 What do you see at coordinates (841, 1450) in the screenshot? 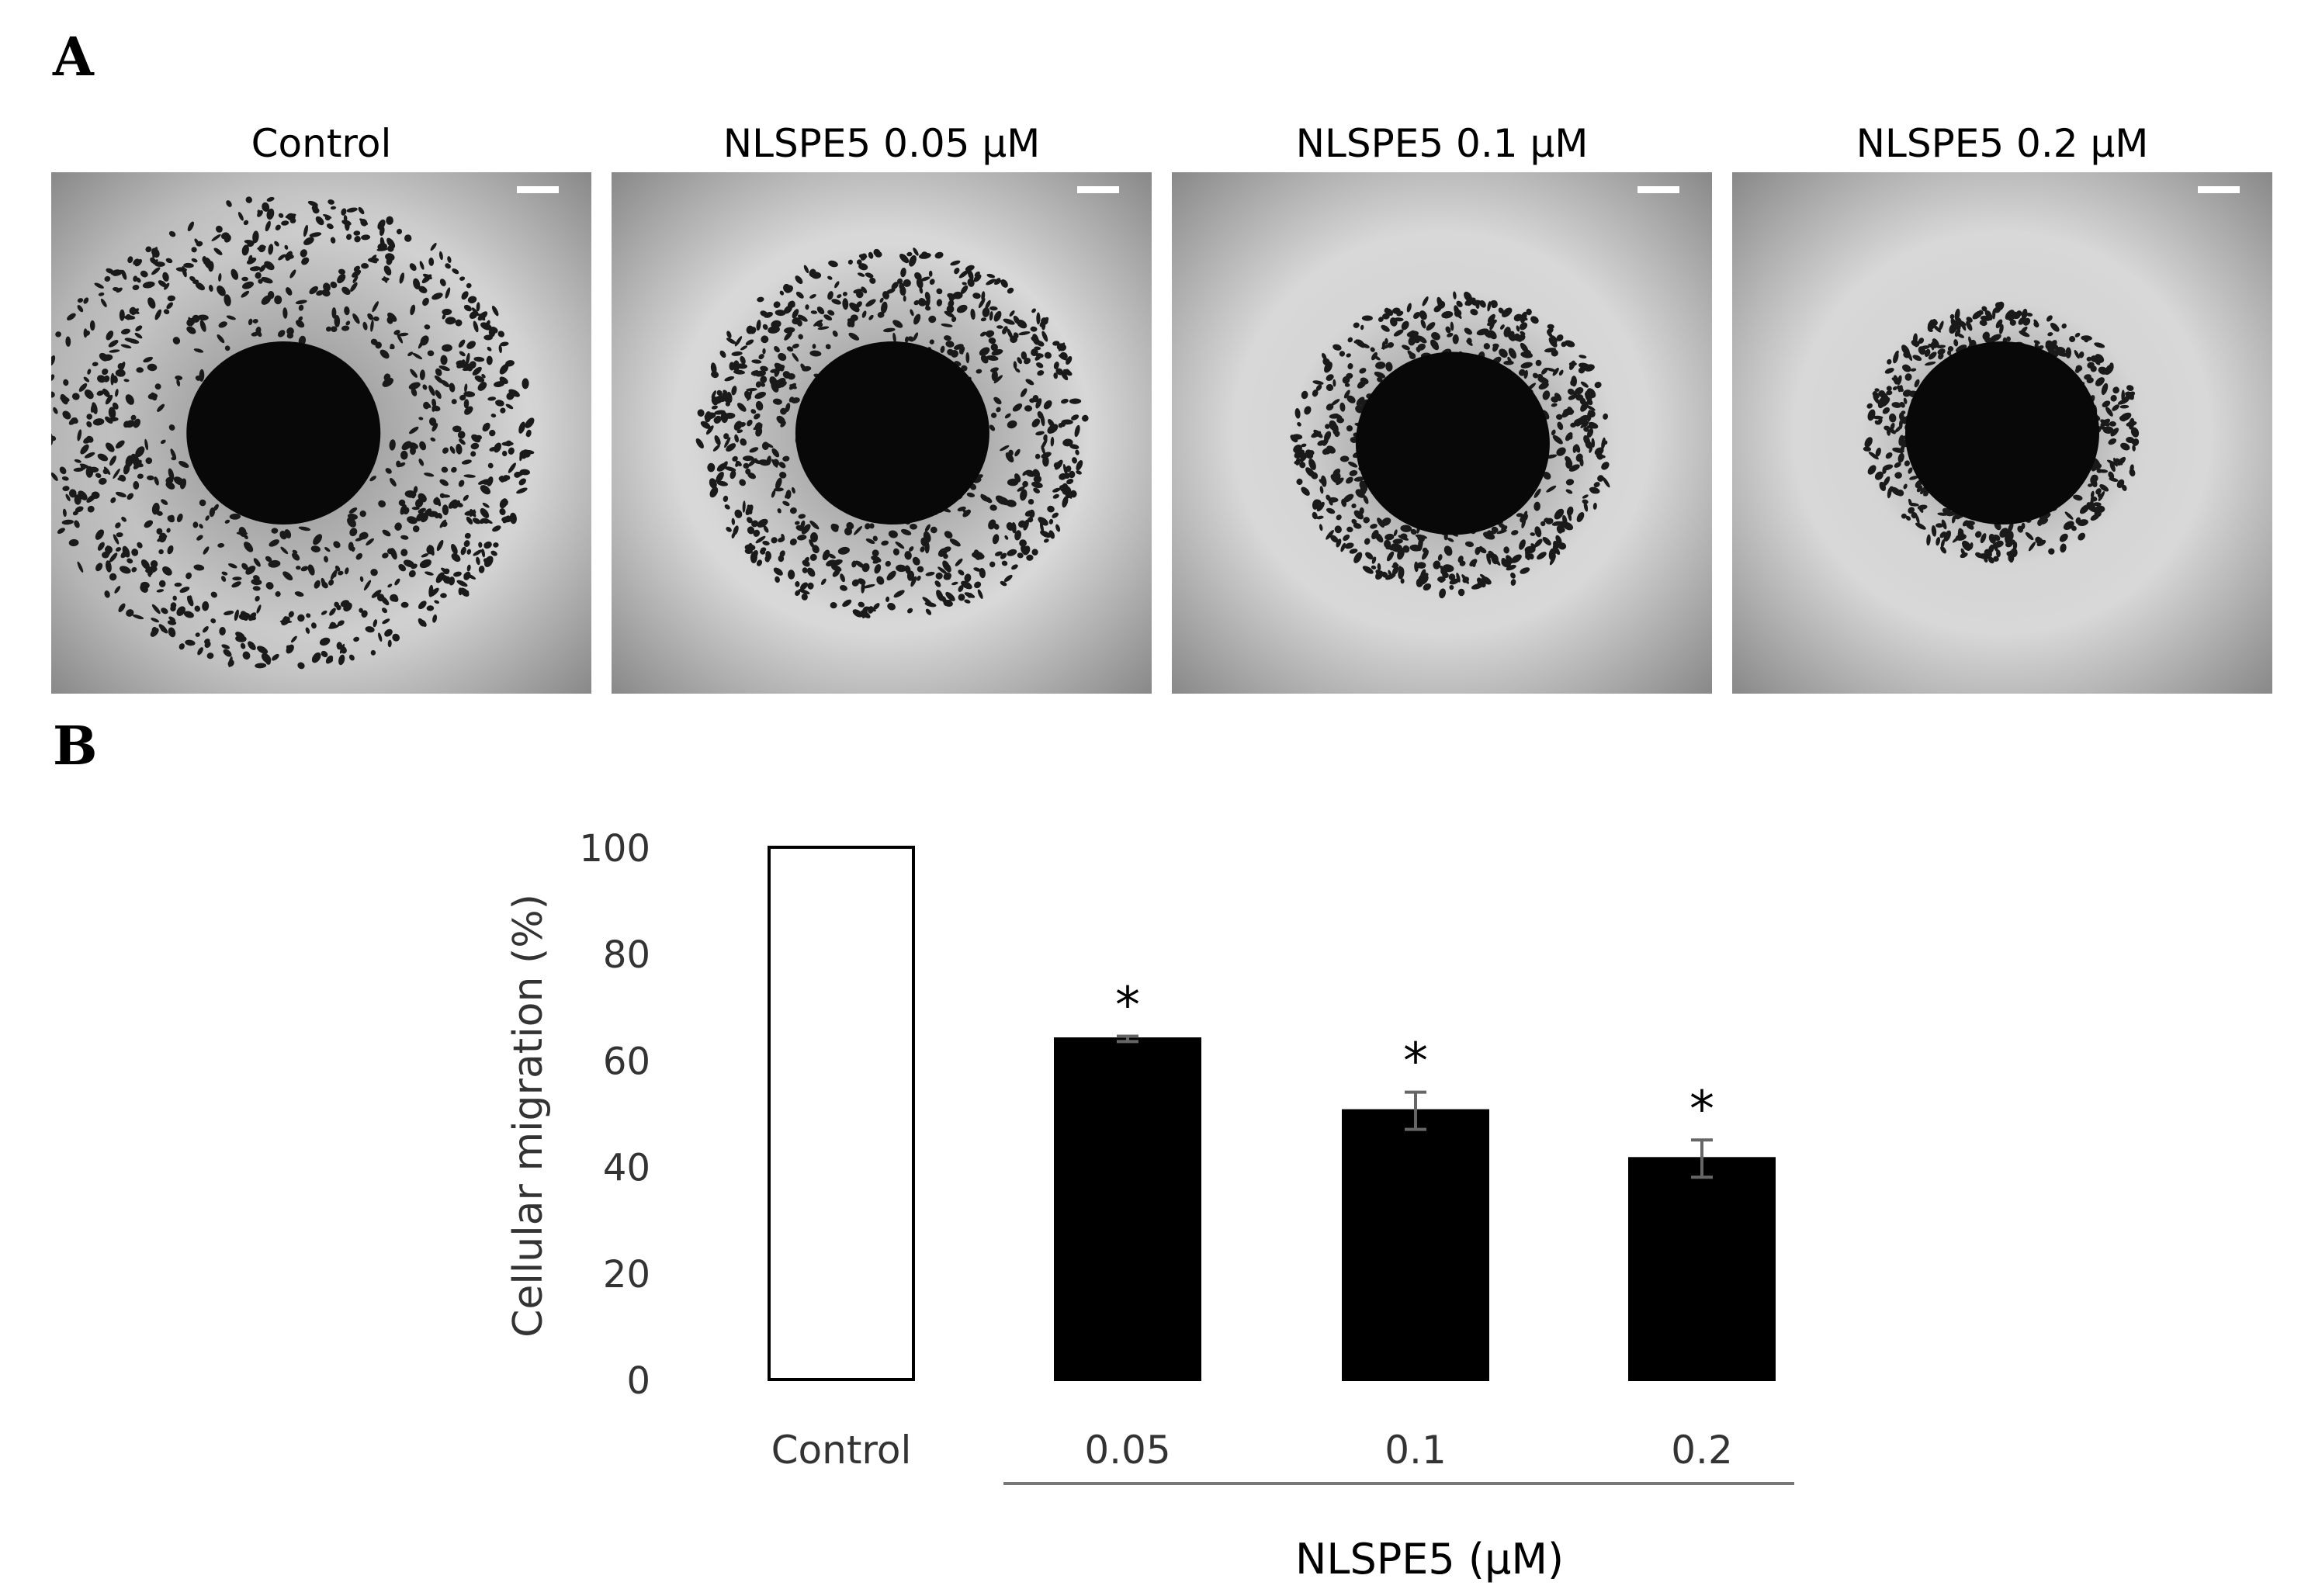
I see `x-tick-label: Control` at bounding box center [841, 1450].